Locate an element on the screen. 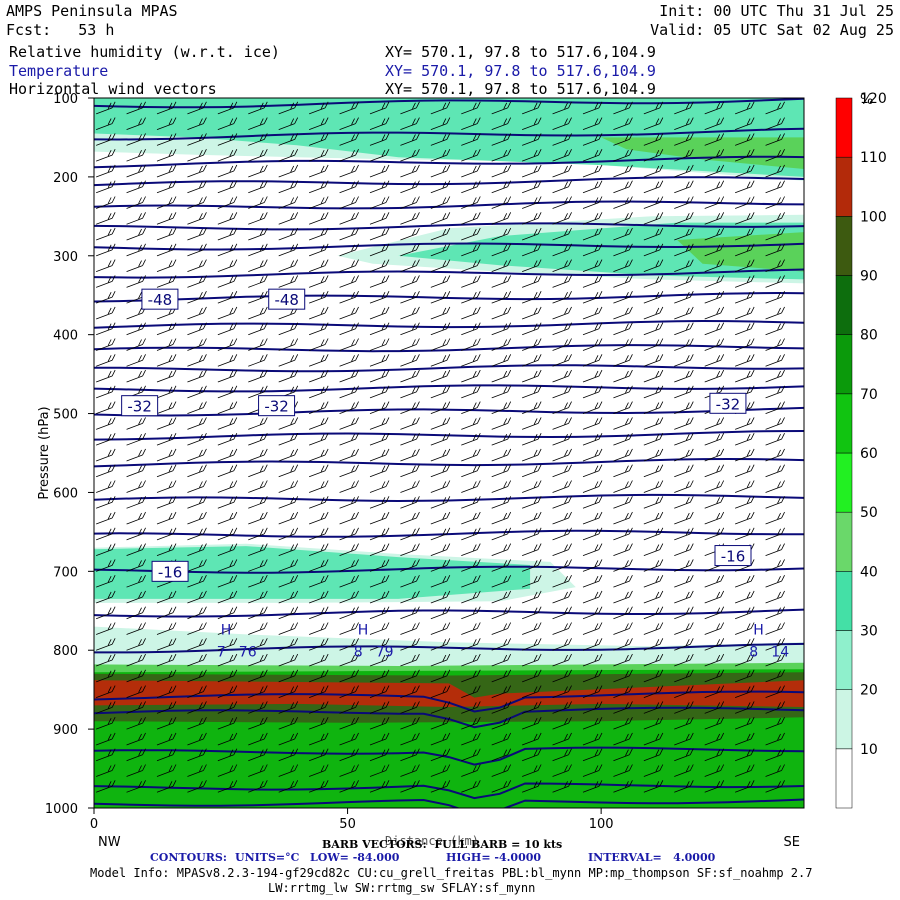 The image size is (900, 900). colorbar-tick-label: 80 is located at coordinates (869, 336).